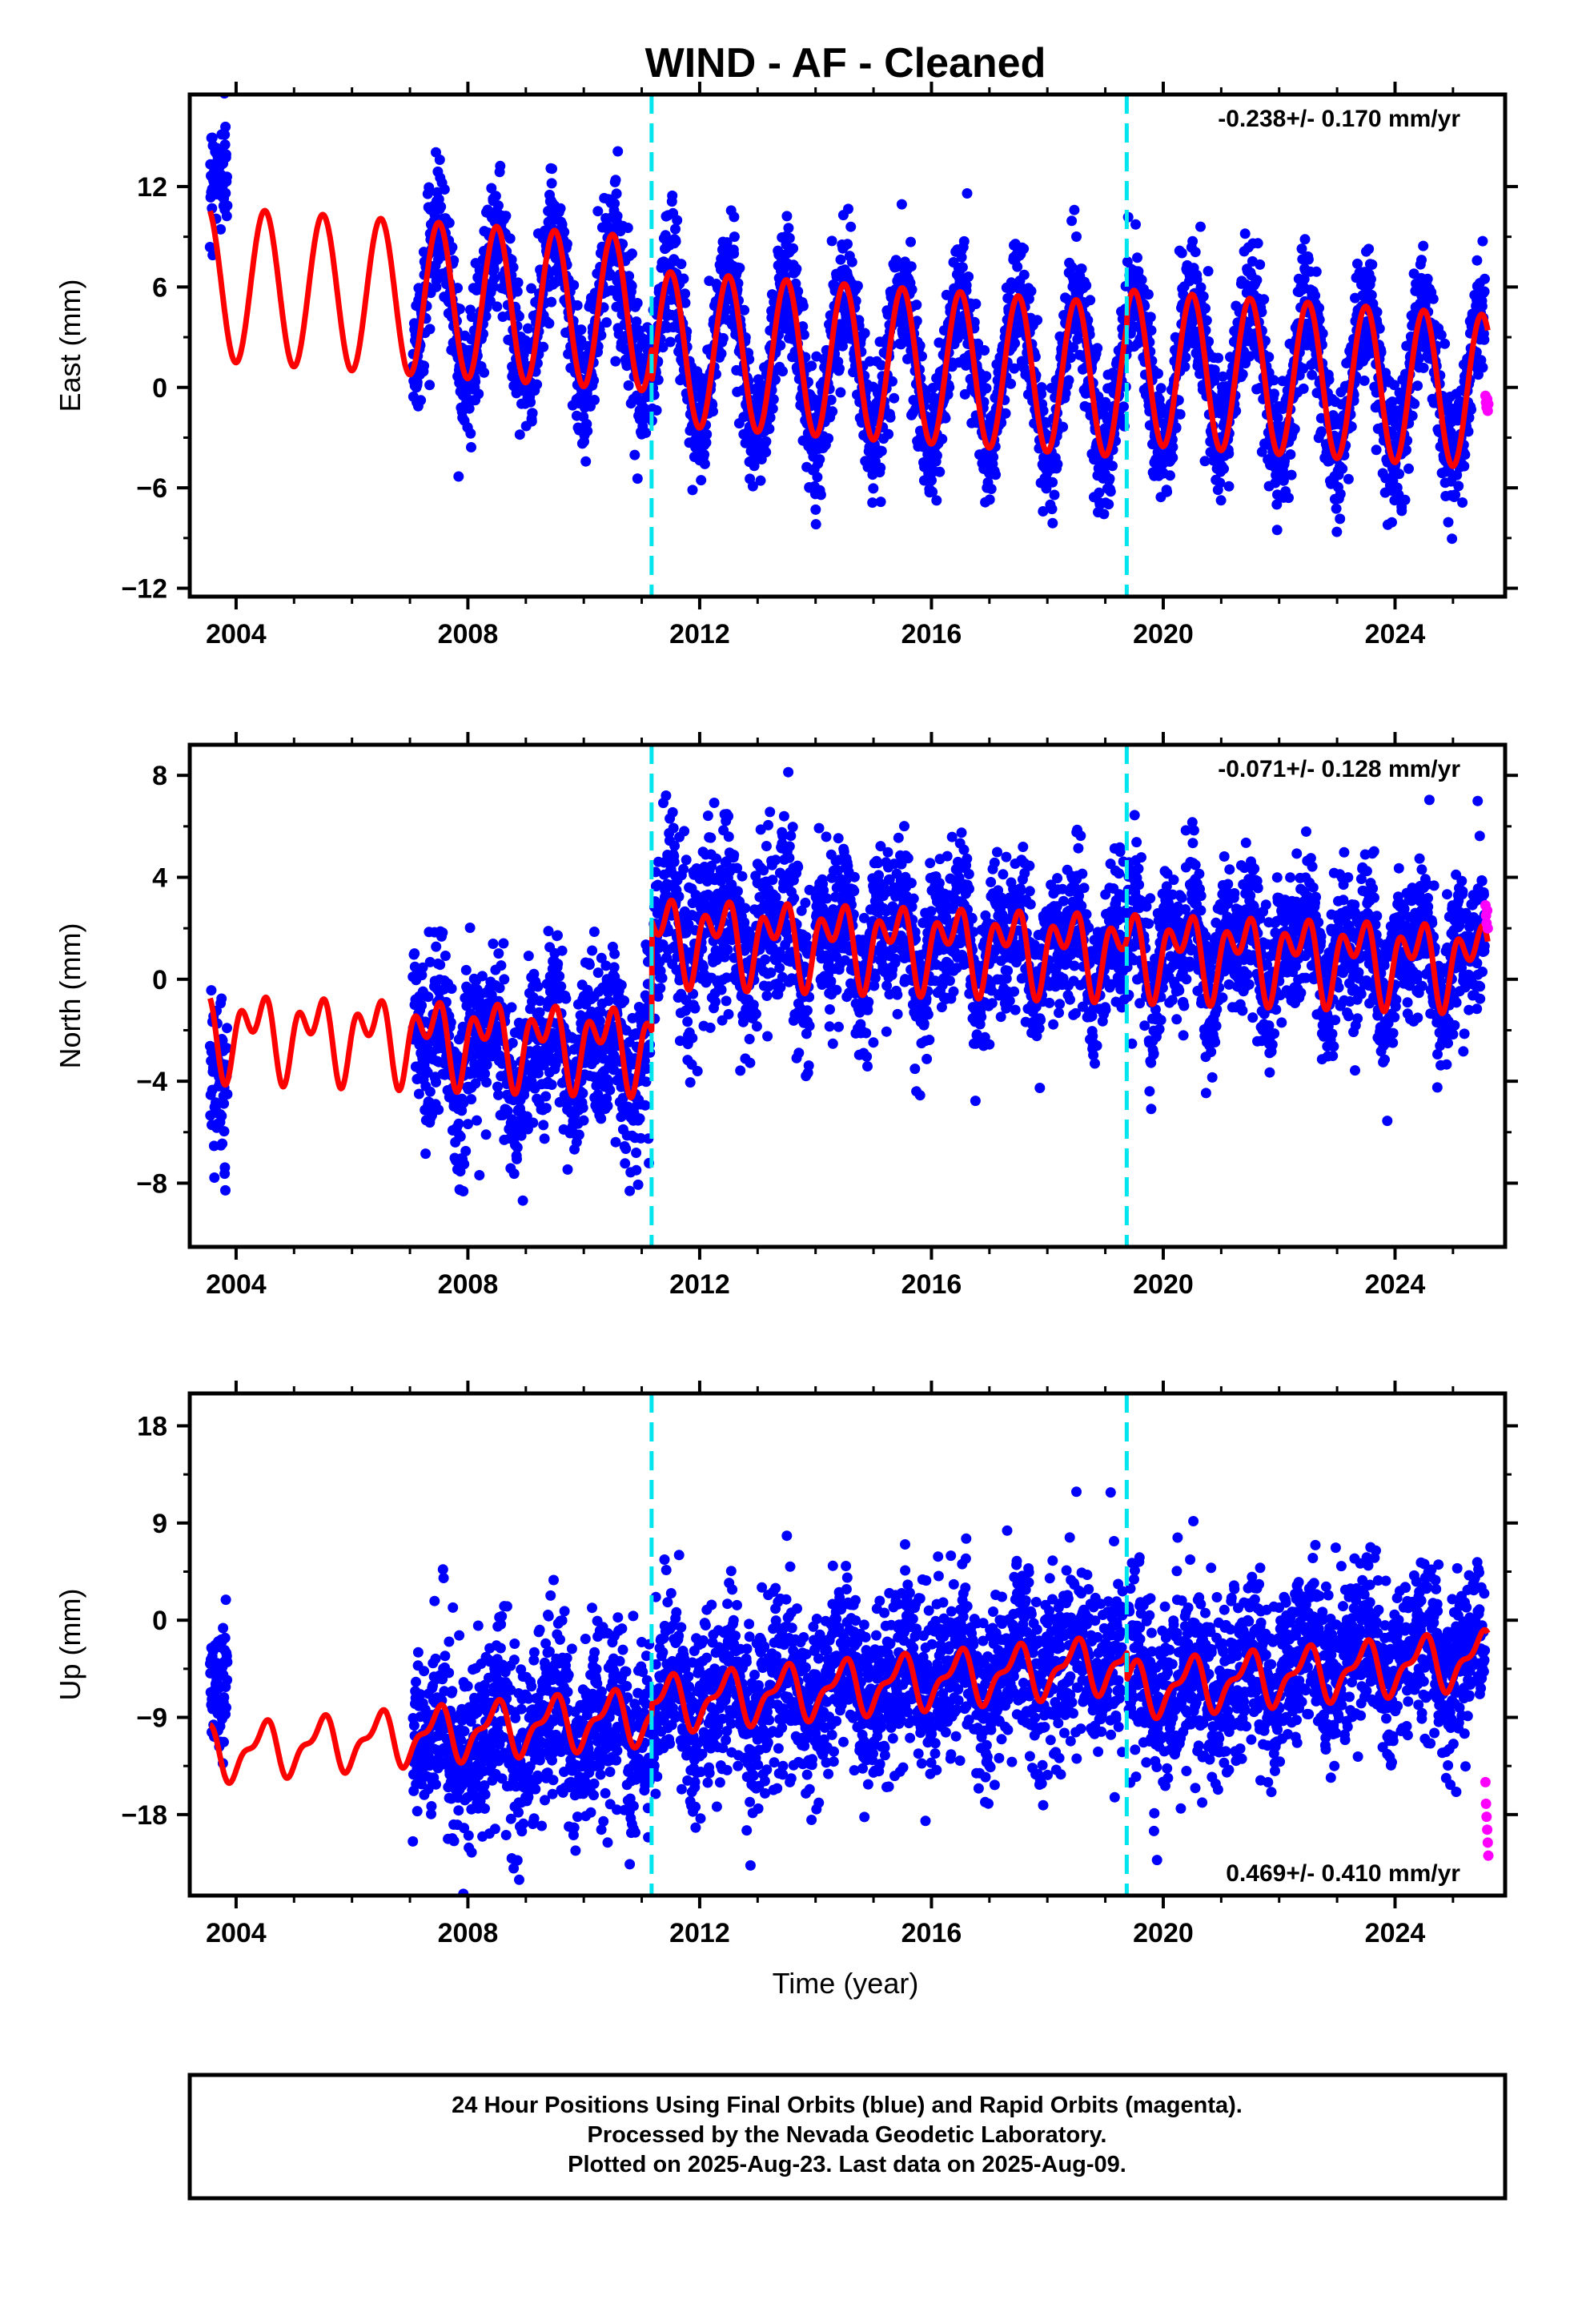 This screenshot has height=2324, width=1582. Describe the element at coordinates (236, 634) in the screenshot. I see `x-tick-label: 2004` at that location.